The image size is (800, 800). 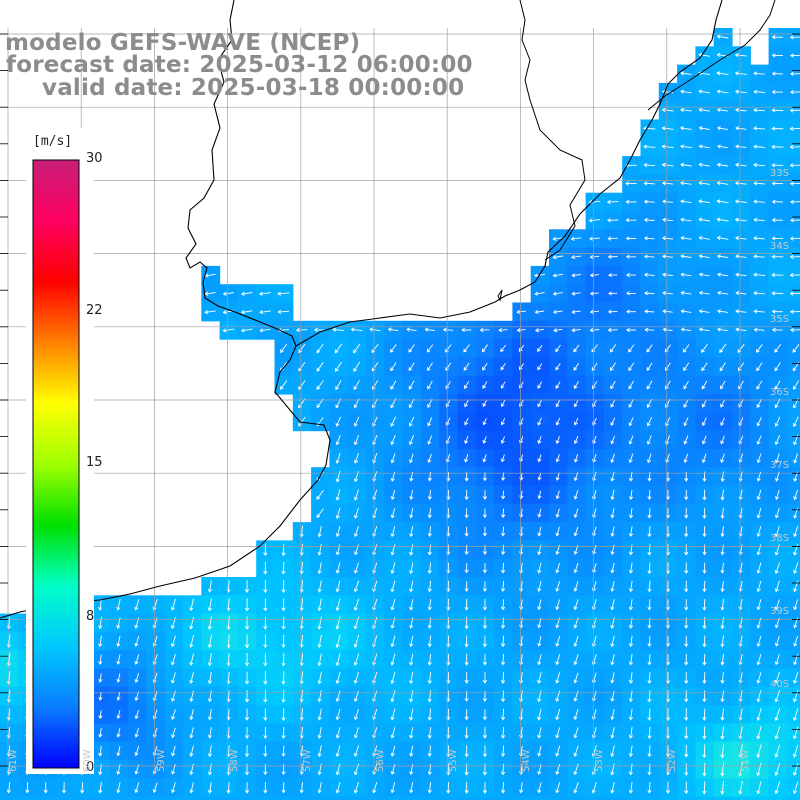 I want to click on lon-label-55w: 55W, so click(x=453, y=760).